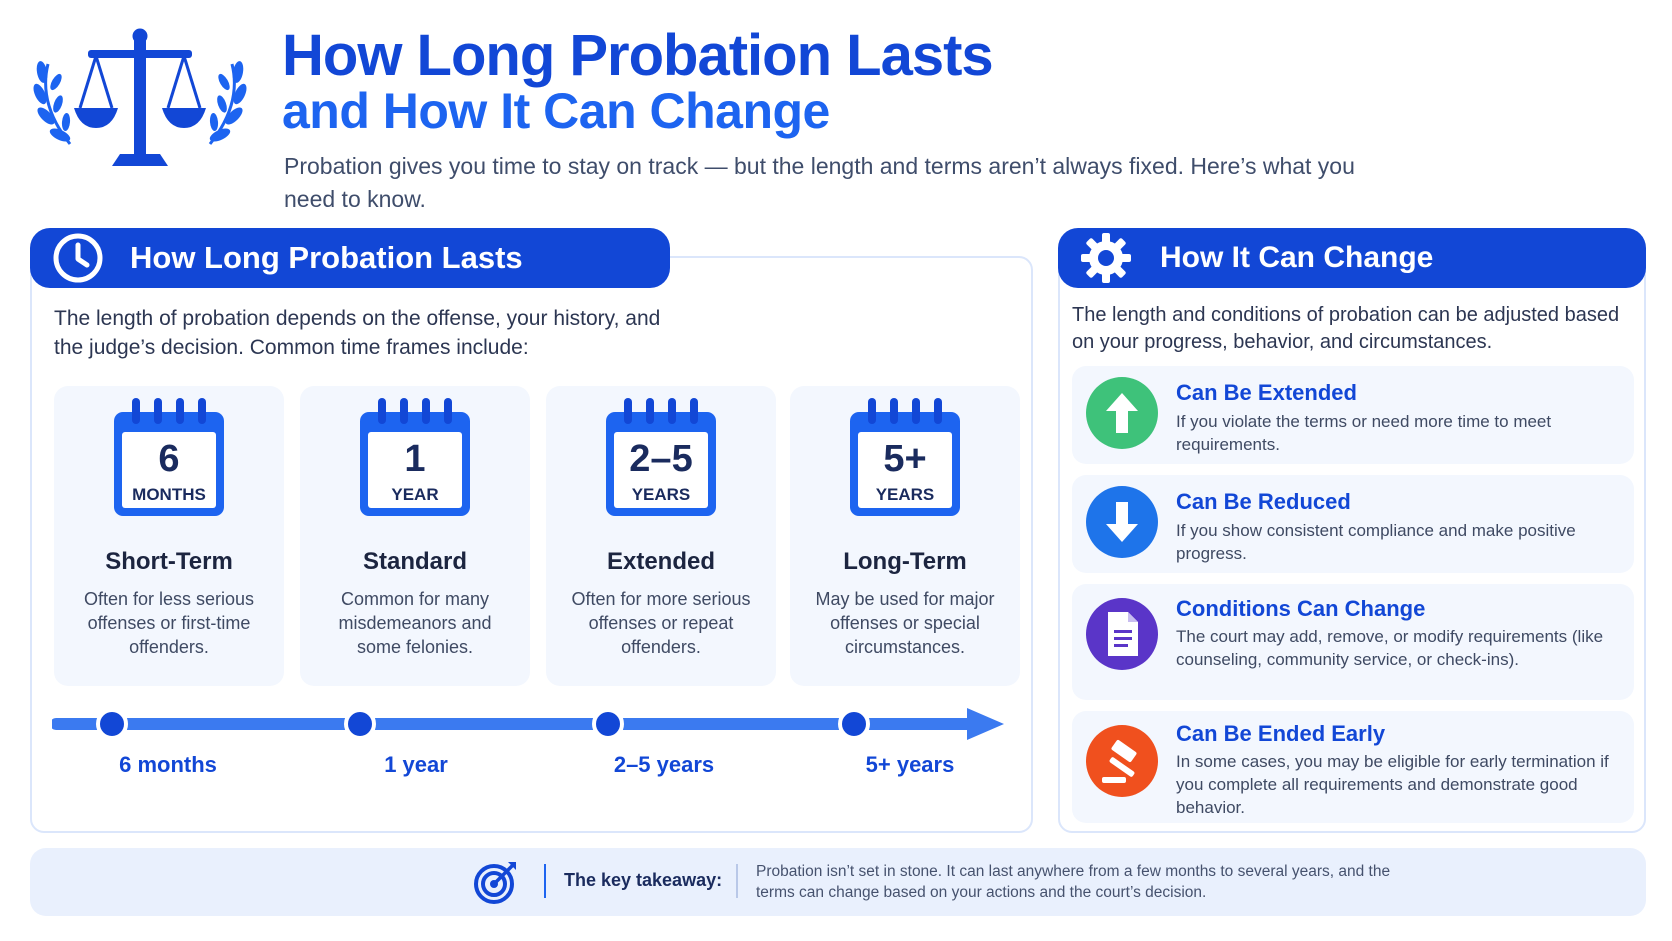 The image size is (1672, 941). Describe the element at coordinates (638, 55) in the screenshot. I see `page-title-line1: How Long Probation Lasts` at that location.